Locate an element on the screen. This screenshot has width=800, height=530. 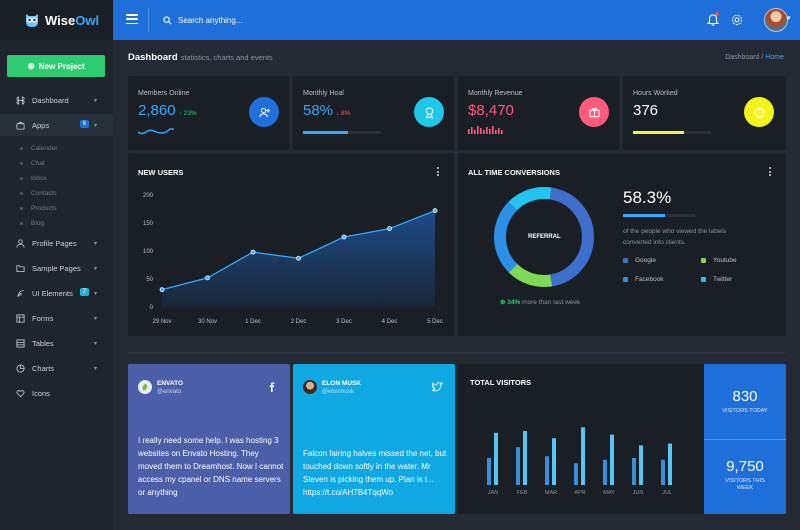
legend-label: Youtube is located at coordinates (725, 260).